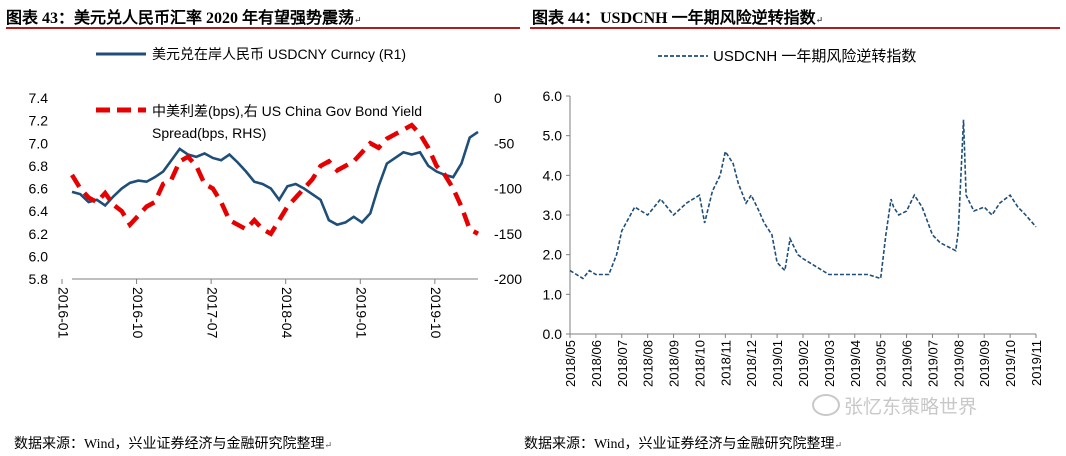  I want to click on y-tick-label: 6.8, so click(39, 166).